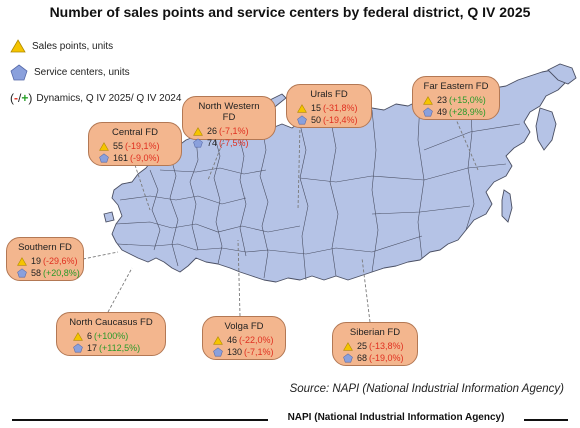  What do you see at coordinates (36, 273) in the screenshot?
I see `service-value: 58` at bounding box center [36, 273].